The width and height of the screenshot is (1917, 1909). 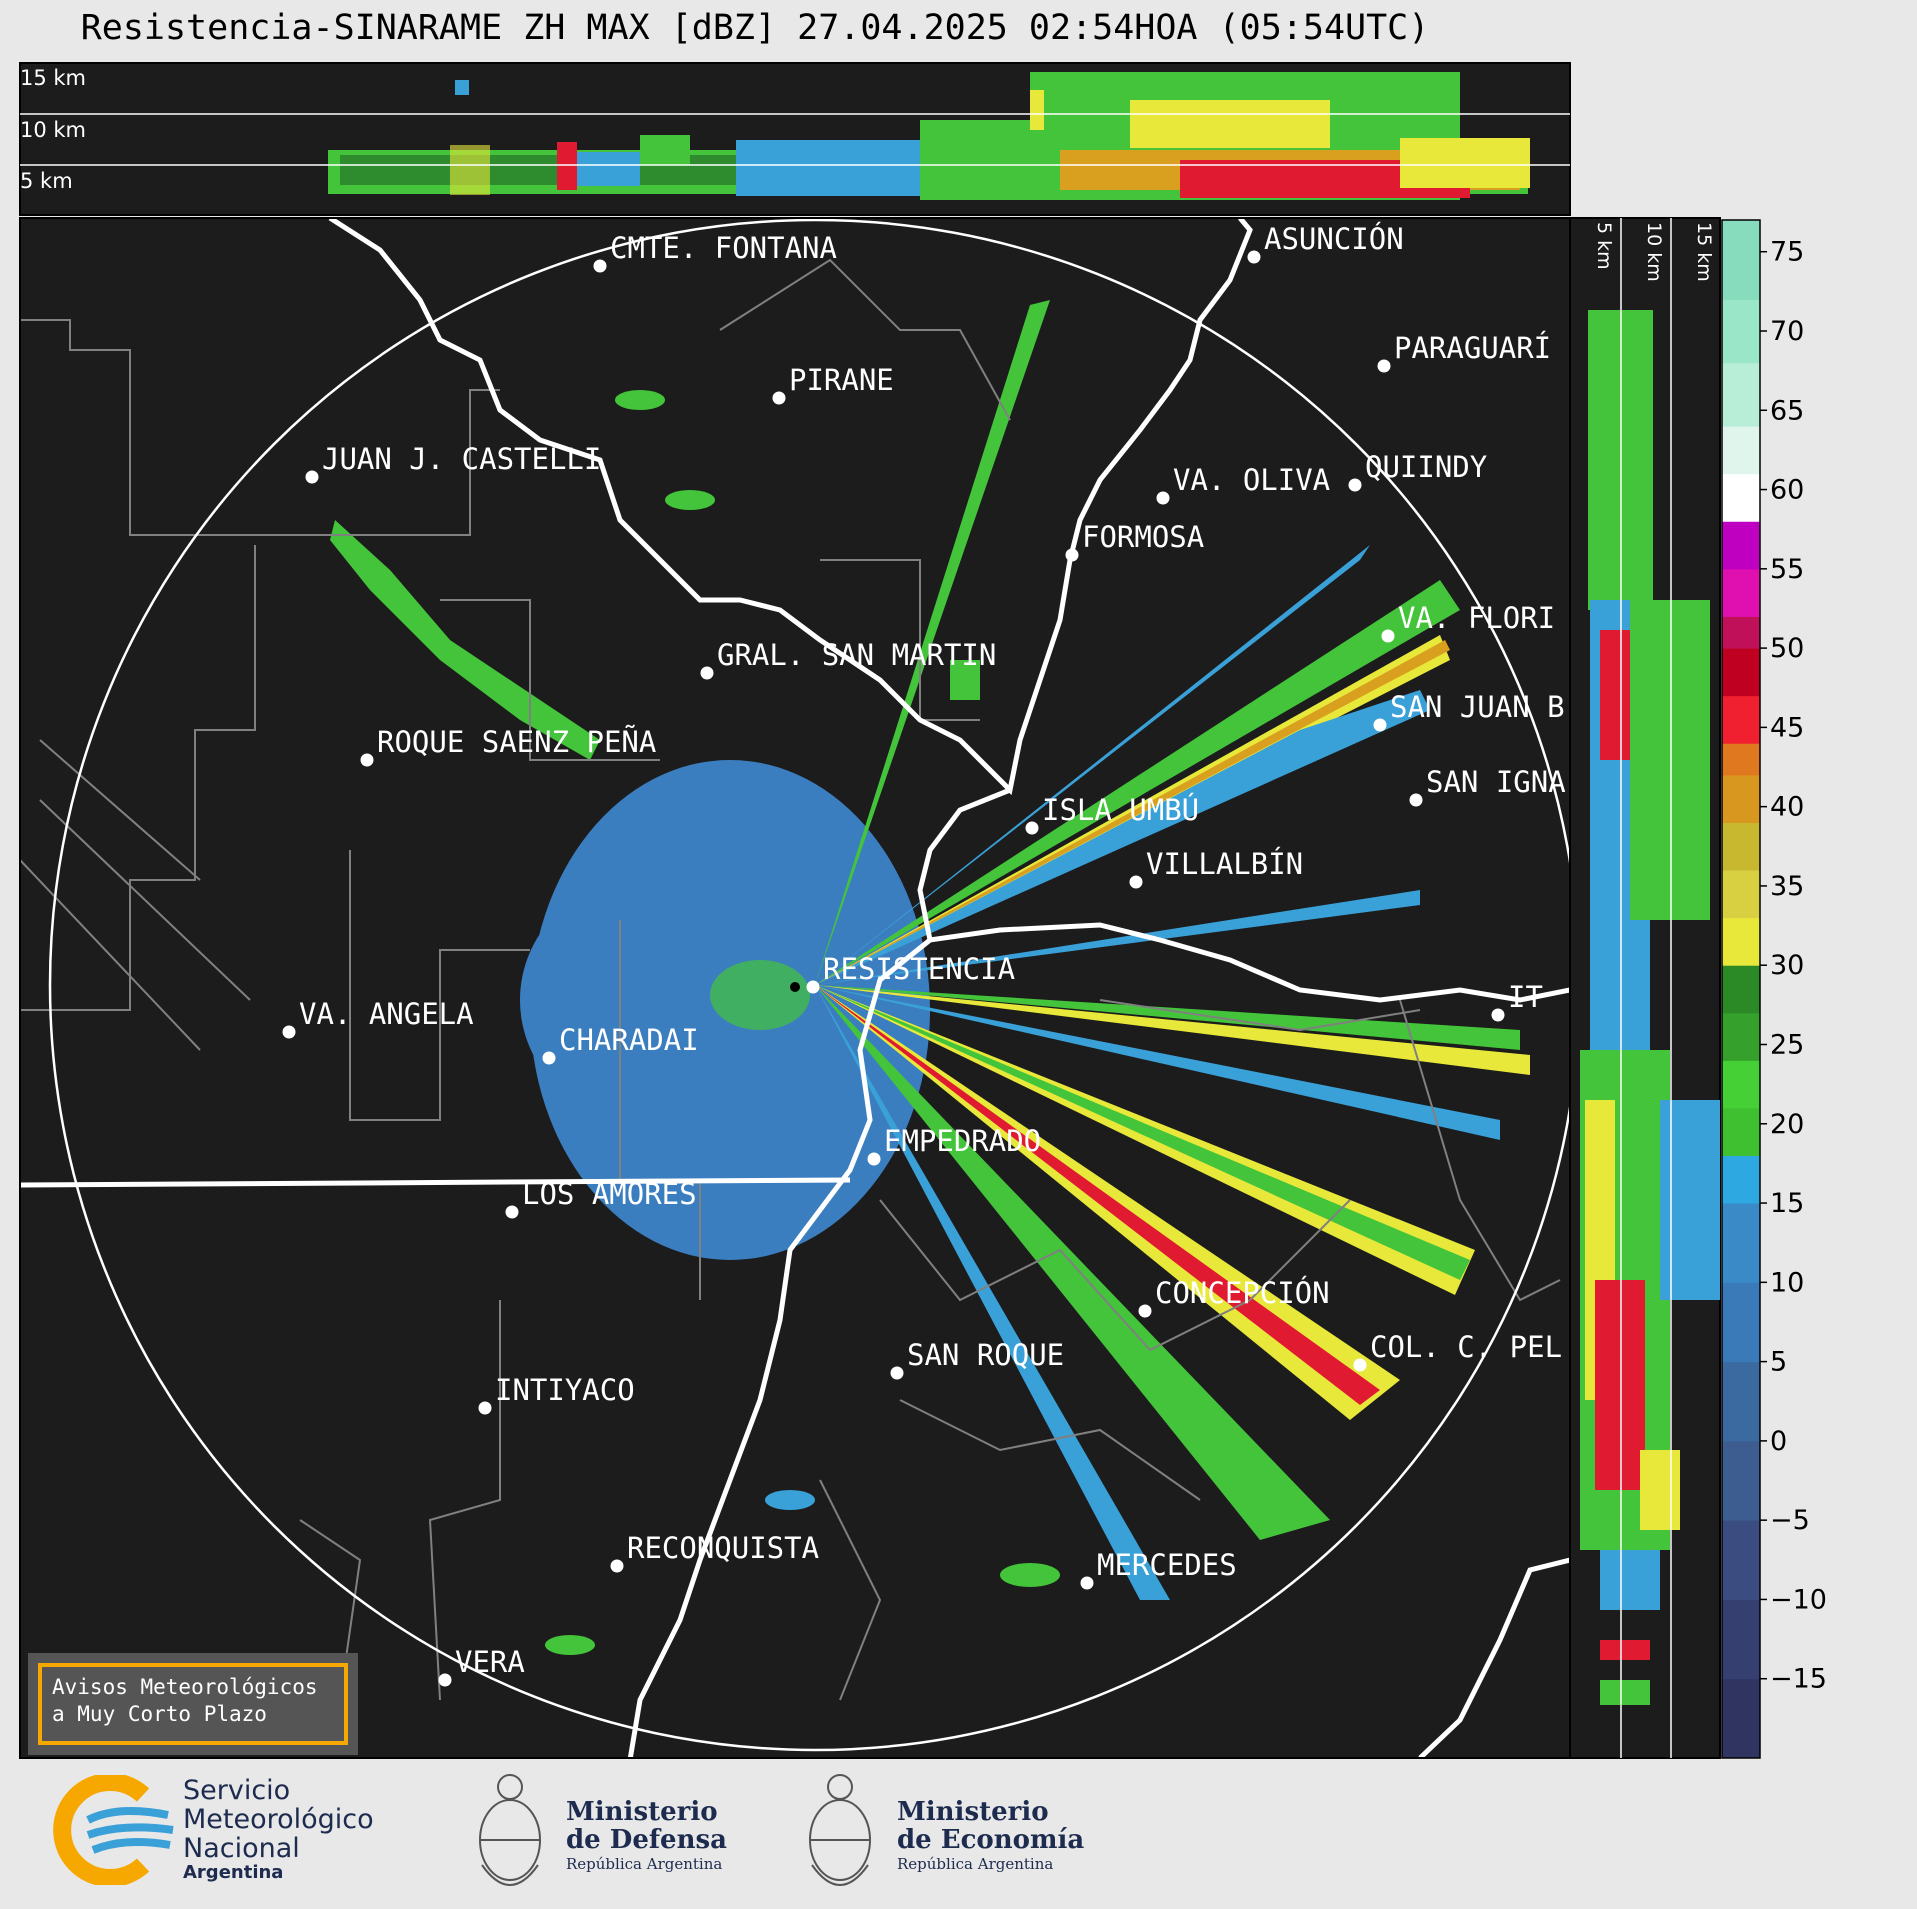 I want to click on city-label: IT, so click(x=1525, y=997).